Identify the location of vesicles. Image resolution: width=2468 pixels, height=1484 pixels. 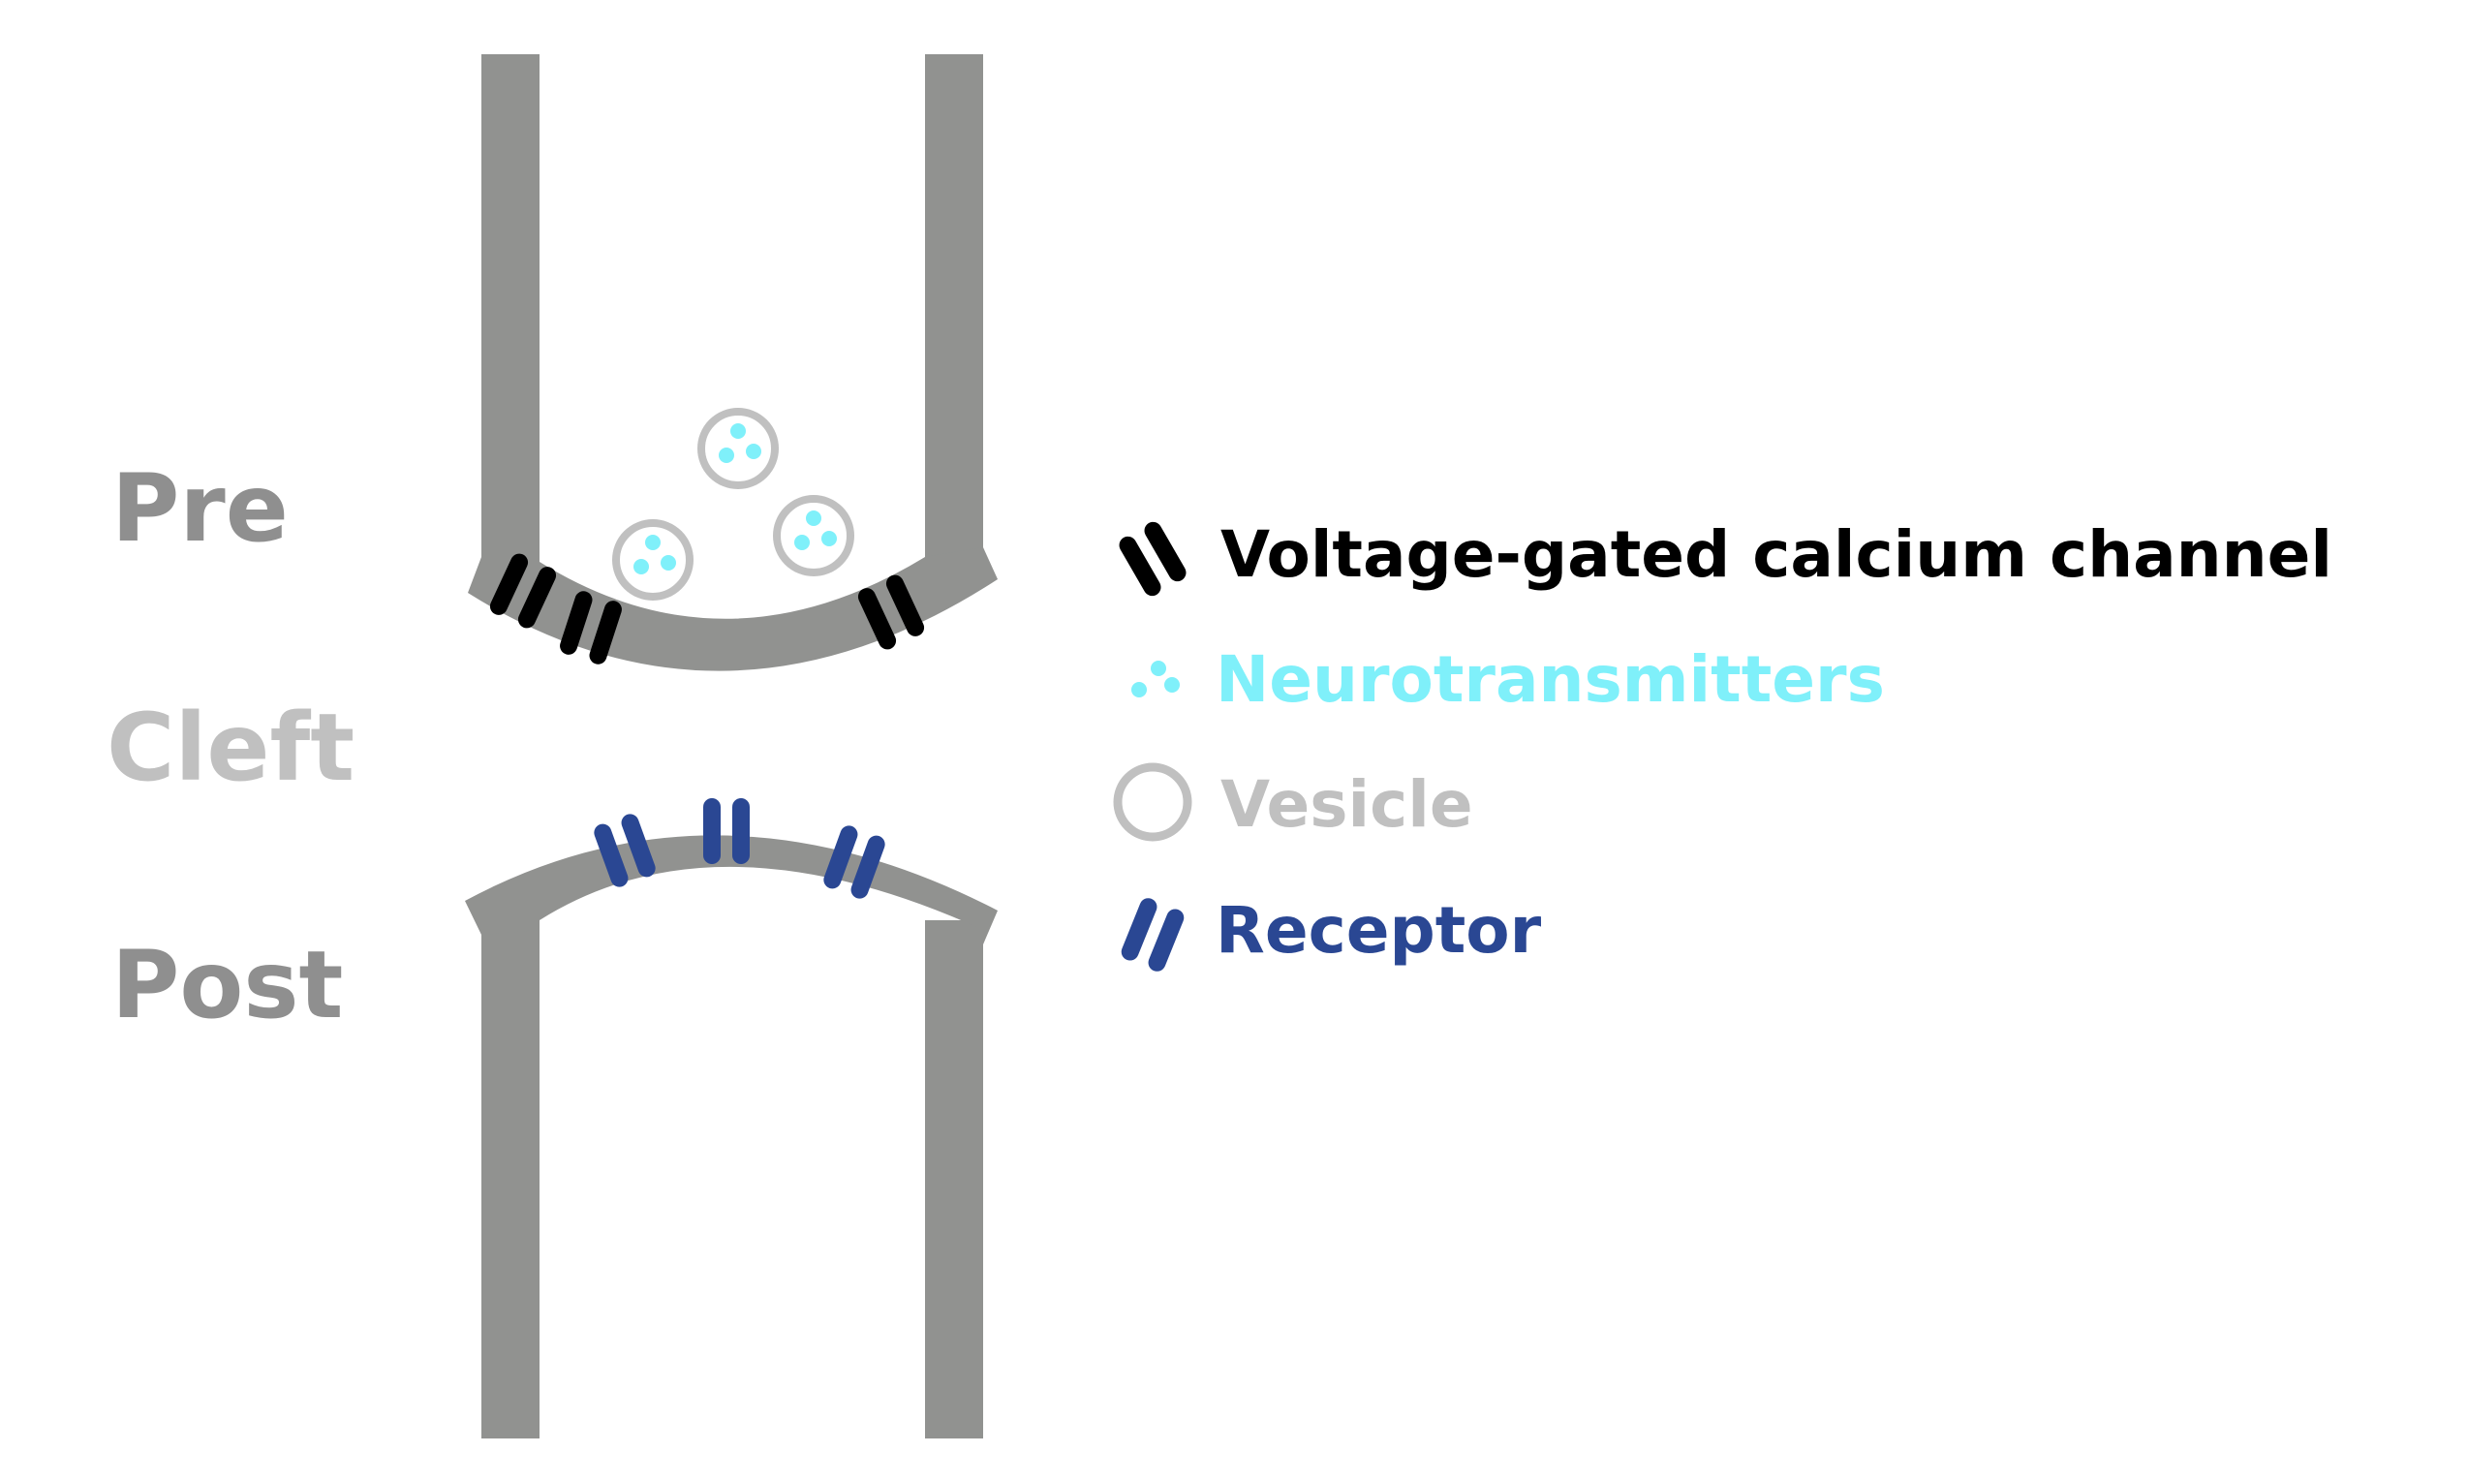
(733, 504).